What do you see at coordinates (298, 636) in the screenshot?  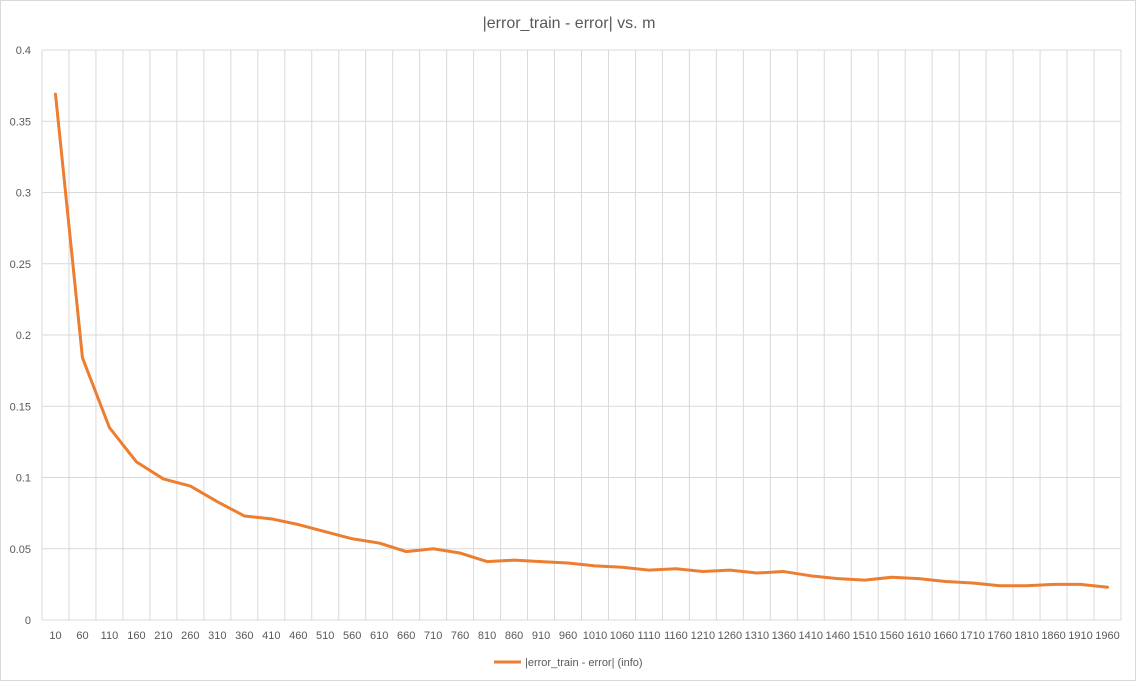 I see `x-tick-label: 460` at bounding box center [298, 636].